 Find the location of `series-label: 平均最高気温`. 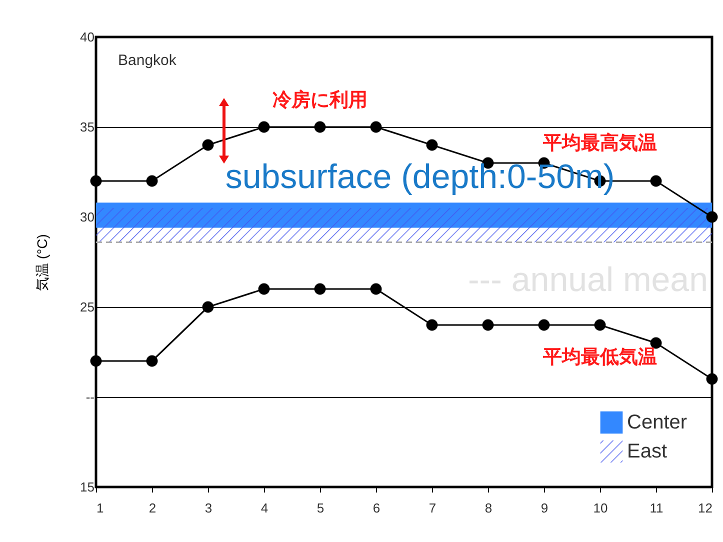

series-label: 平均最高気温 is located at coordinates (599, 143).